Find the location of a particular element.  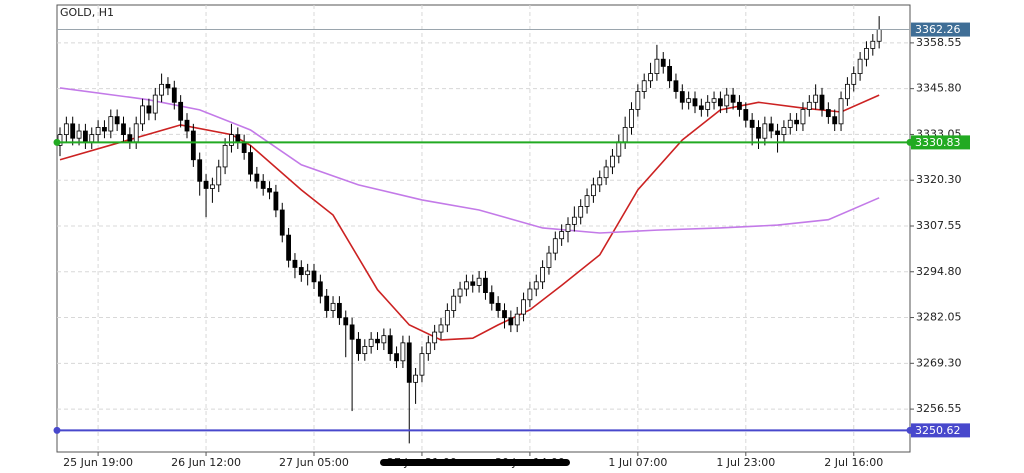

y-tick-label: 3345.80 is located at coordinates (939, 88).